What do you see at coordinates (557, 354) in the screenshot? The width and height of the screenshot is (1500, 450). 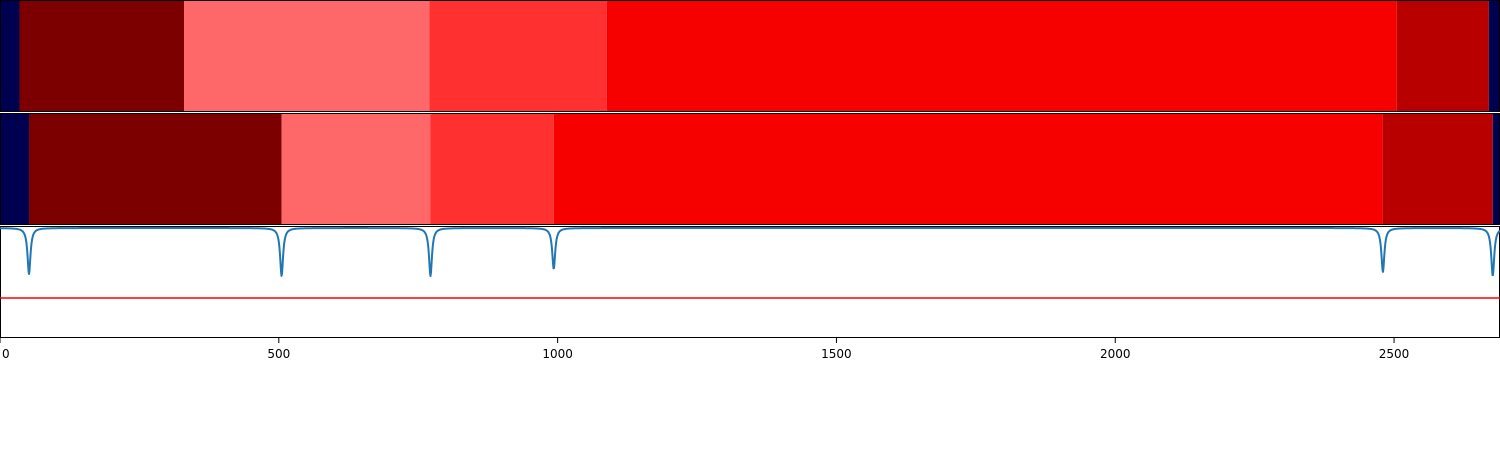 I see `x-tick-label-1000: 1000` at bounding box center [557, 354].